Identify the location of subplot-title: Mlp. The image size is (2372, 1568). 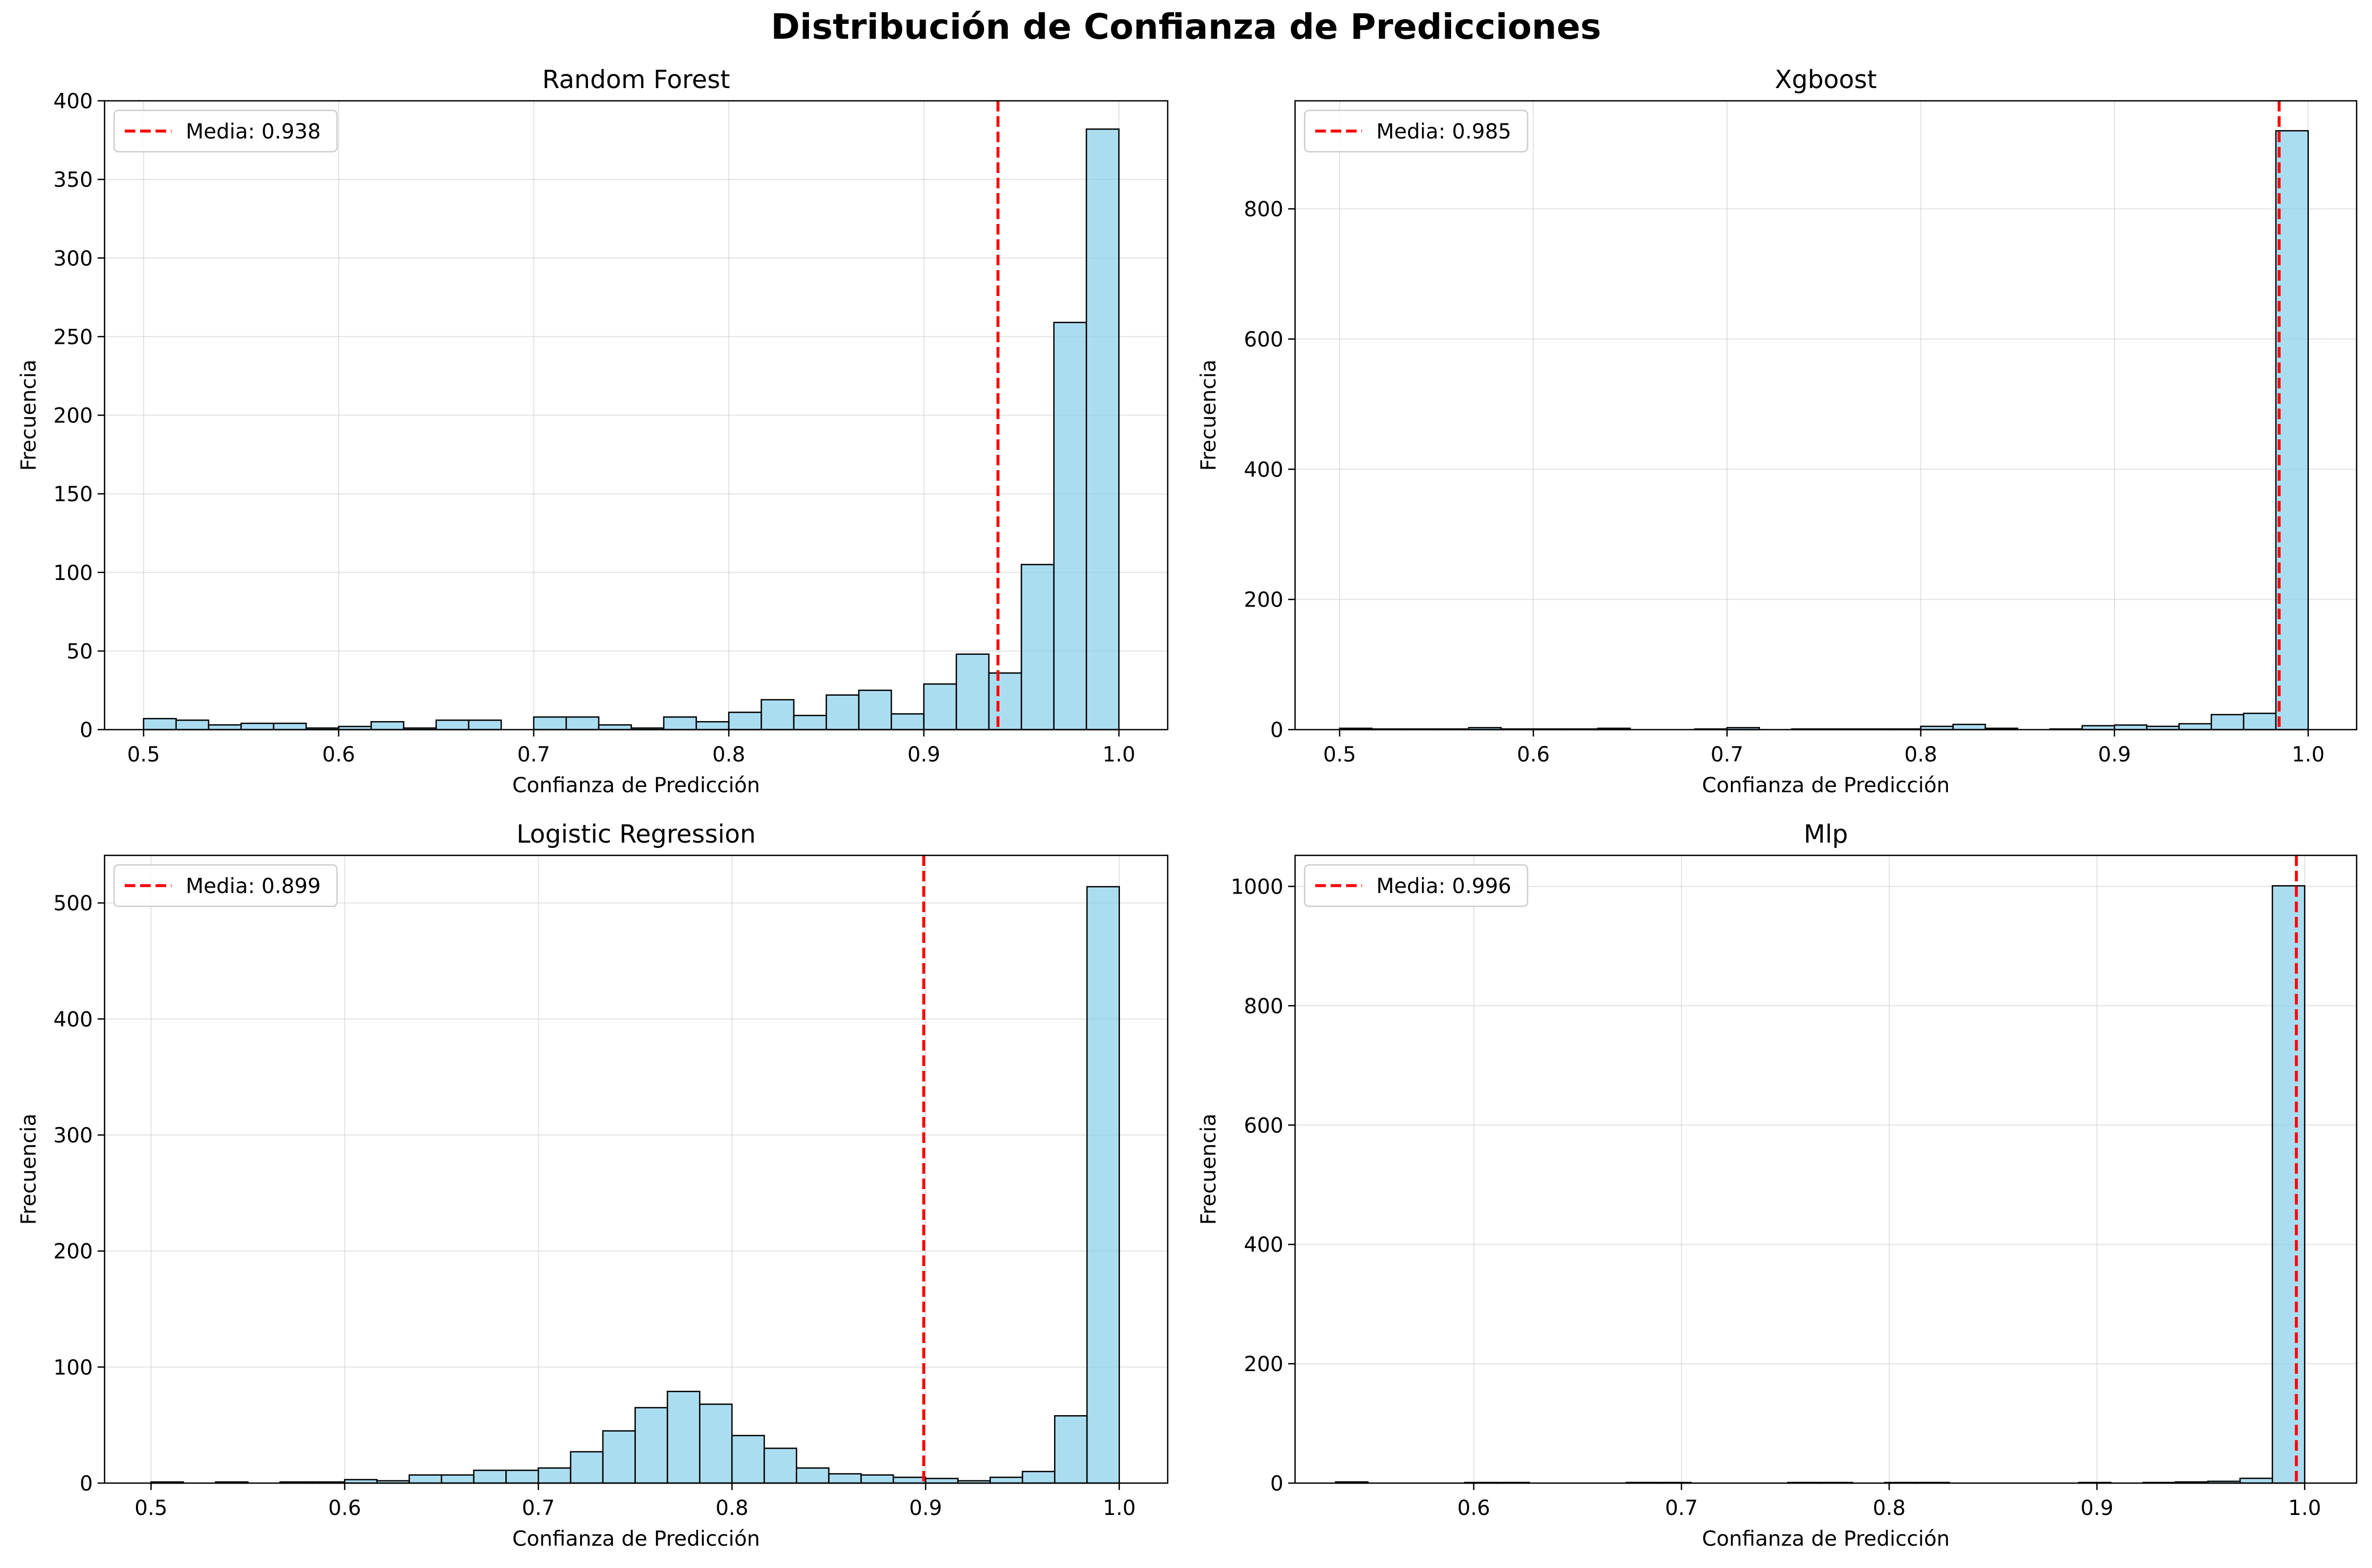
(1826, 834).